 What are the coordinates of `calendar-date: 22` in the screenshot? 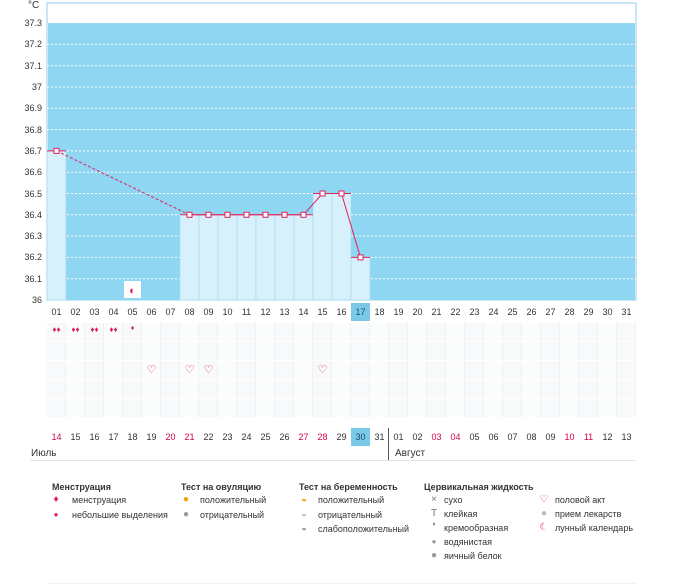 It's located at (208, 437).